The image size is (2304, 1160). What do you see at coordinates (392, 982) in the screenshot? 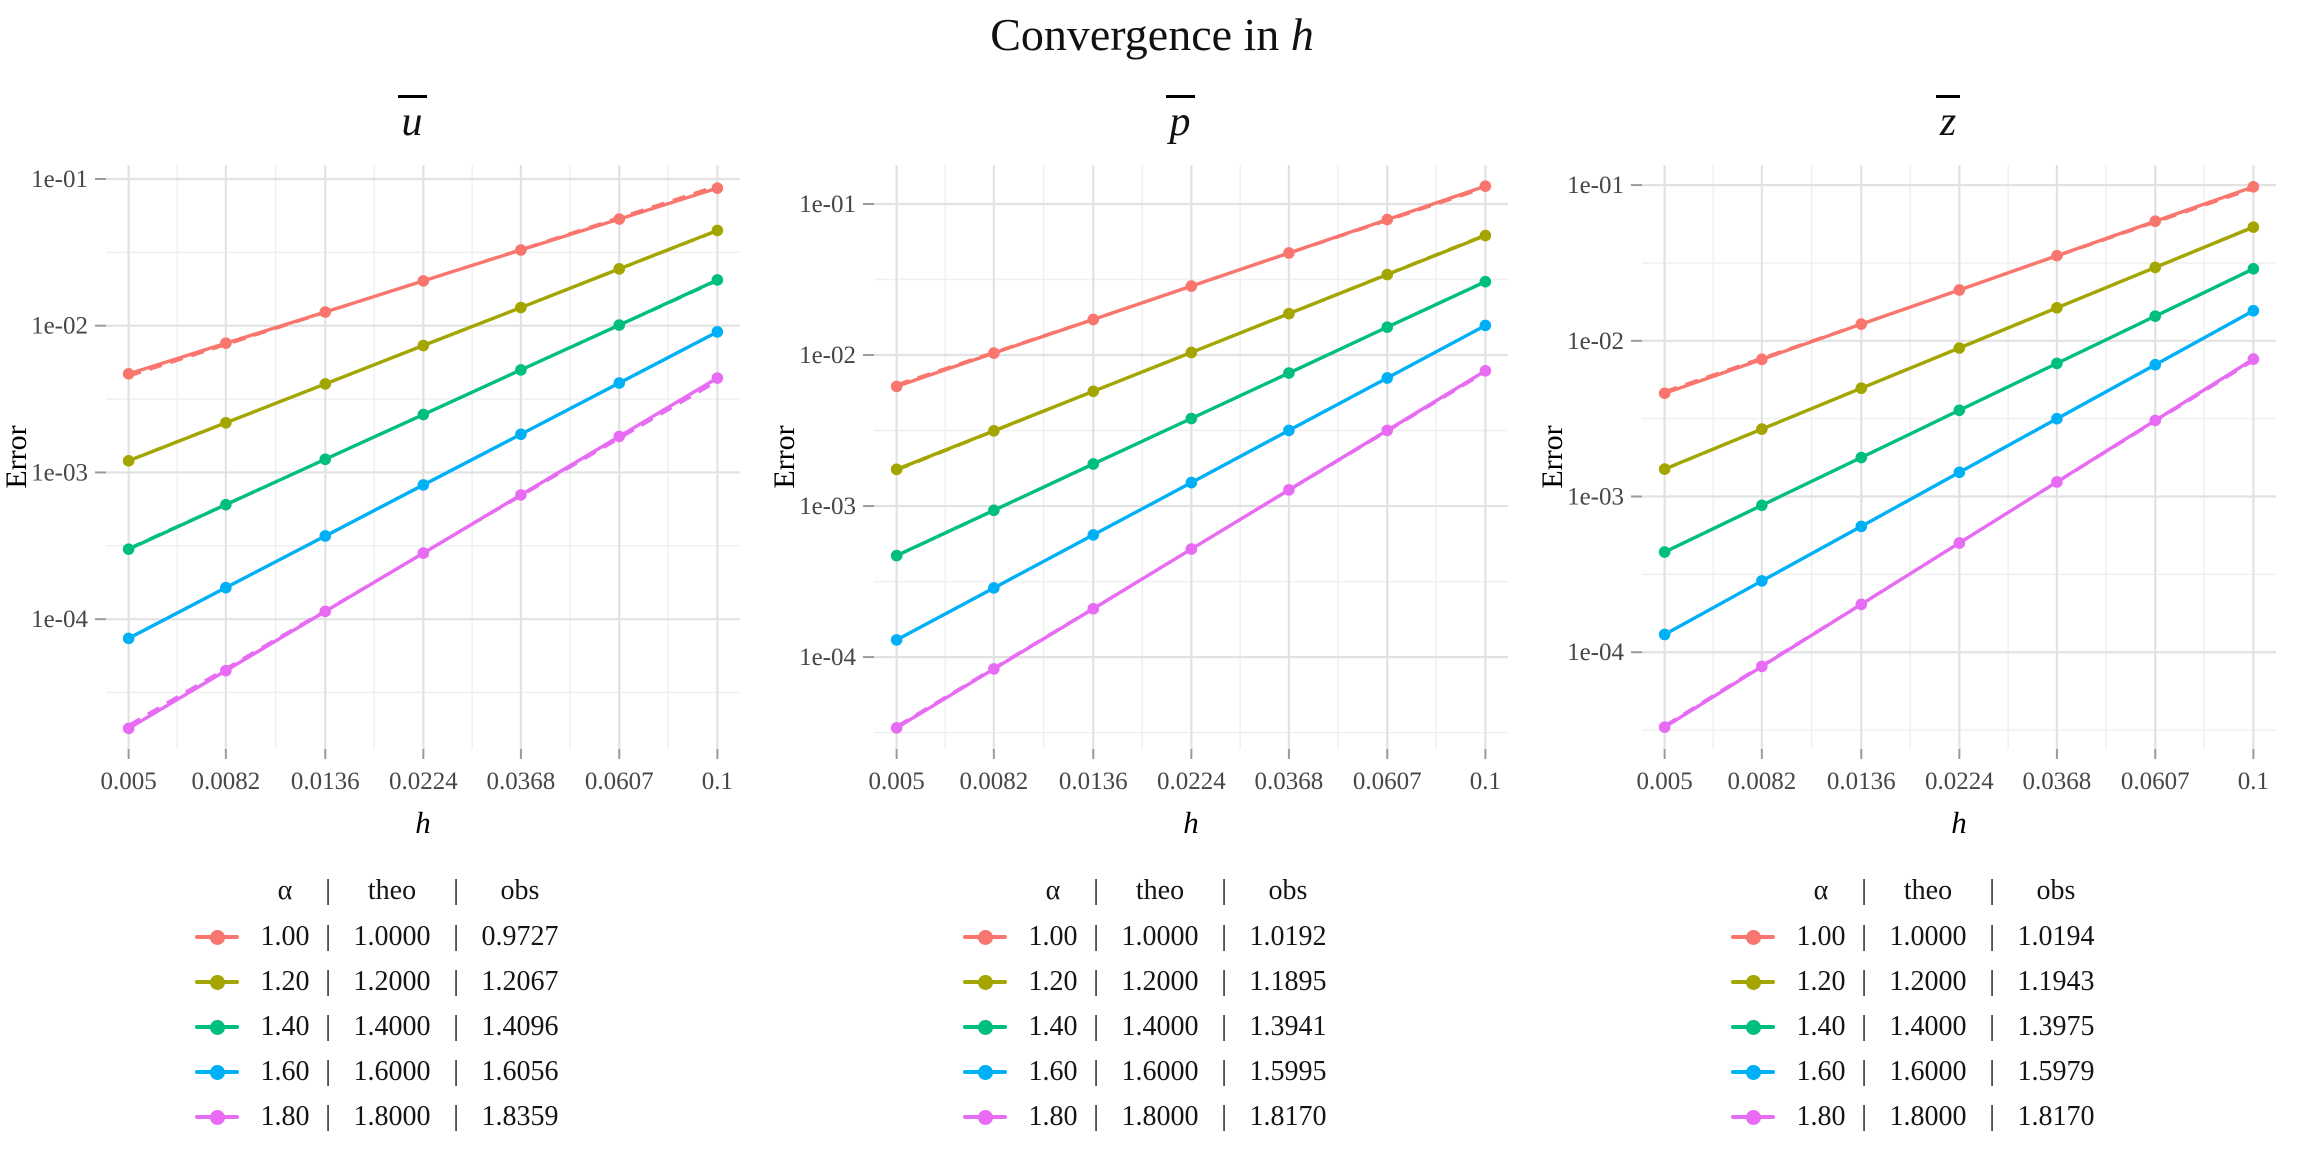
I see `legend-theo-value: 1.2000` at bounding box center [392, 982].